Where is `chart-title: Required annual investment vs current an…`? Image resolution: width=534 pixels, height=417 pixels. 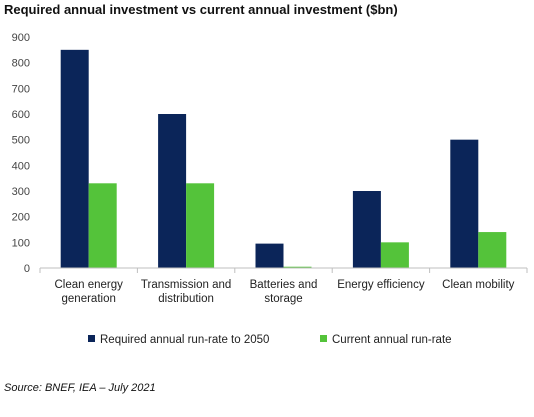 chart-title: Required annual investment vs current an… is located at coordinates (201, 9).